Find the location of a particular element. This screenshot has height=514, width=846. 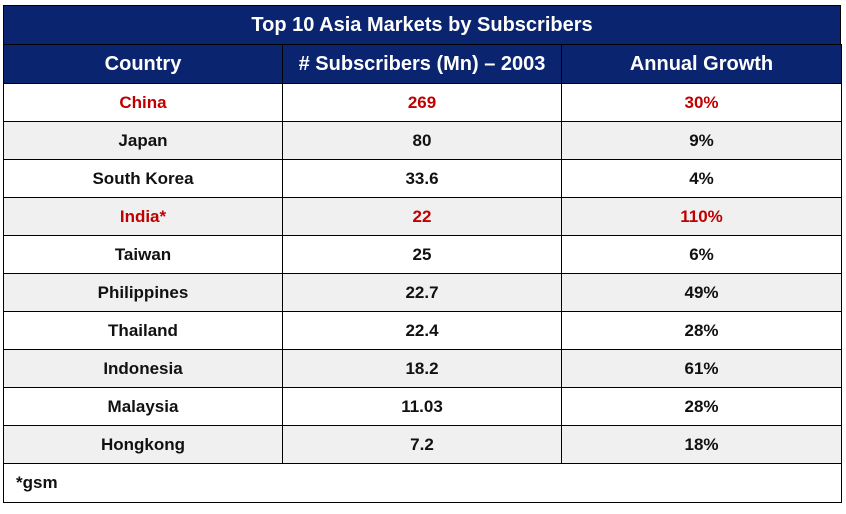

cell-subscribers: 22 is located at coordinates (422, 216).